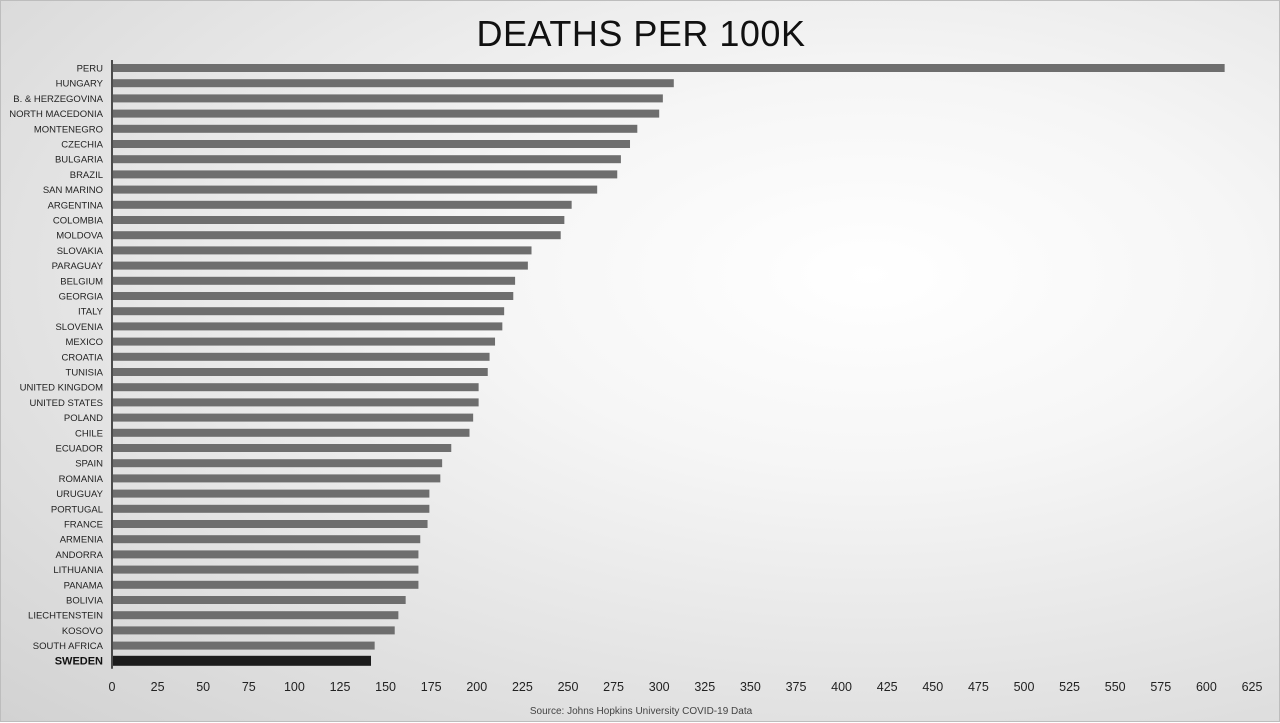 The height and width of the screenshot is (723, 1280). Describe the element at coordinates (932, 687) in the screenshot. I see `x-tick-label: 450` at that location.